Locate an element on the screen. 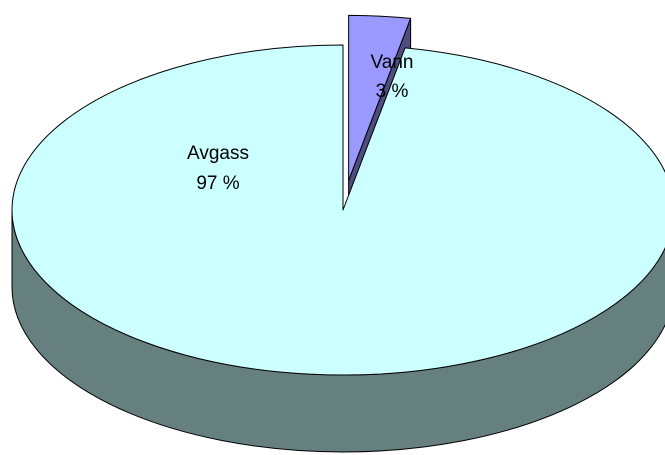  slice-label: Vann is located at coordinates (392, 62).